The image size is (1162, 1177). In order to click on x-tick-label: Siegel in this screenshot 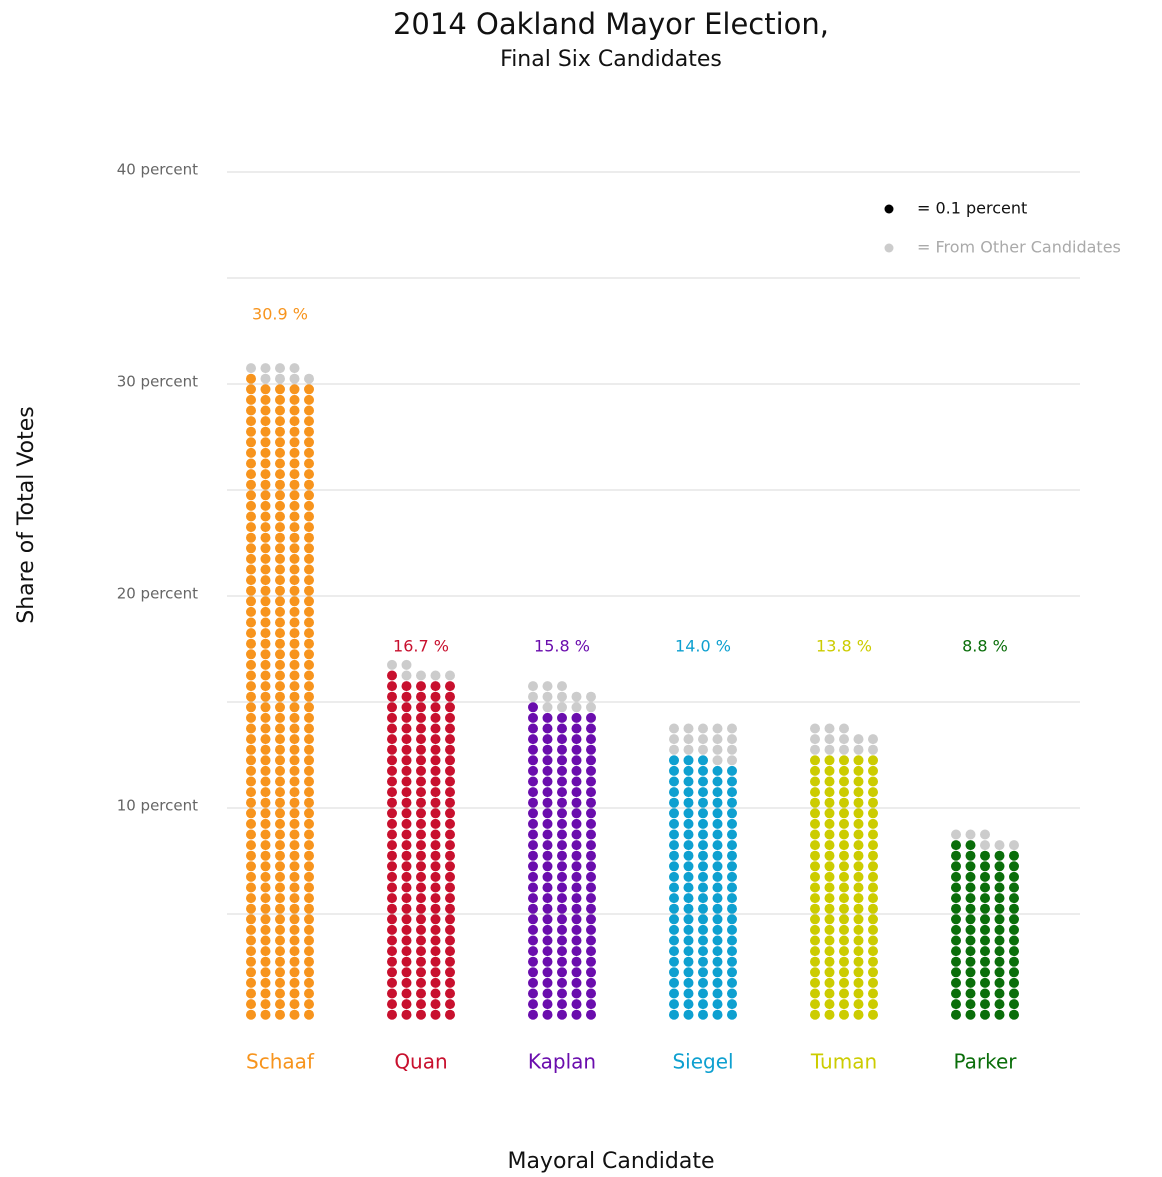, I will do `click(702, 1062)`.